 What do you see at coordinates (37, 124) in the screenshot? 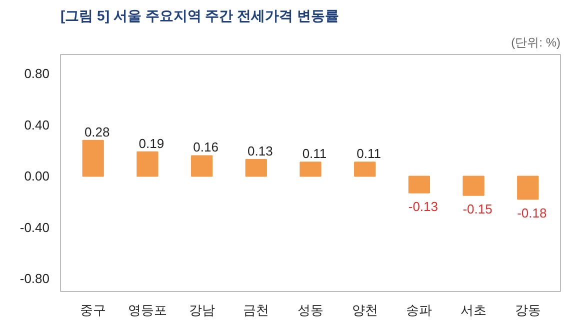
I see `y-tick-label: 0.40` at bounding box center [37, 124].